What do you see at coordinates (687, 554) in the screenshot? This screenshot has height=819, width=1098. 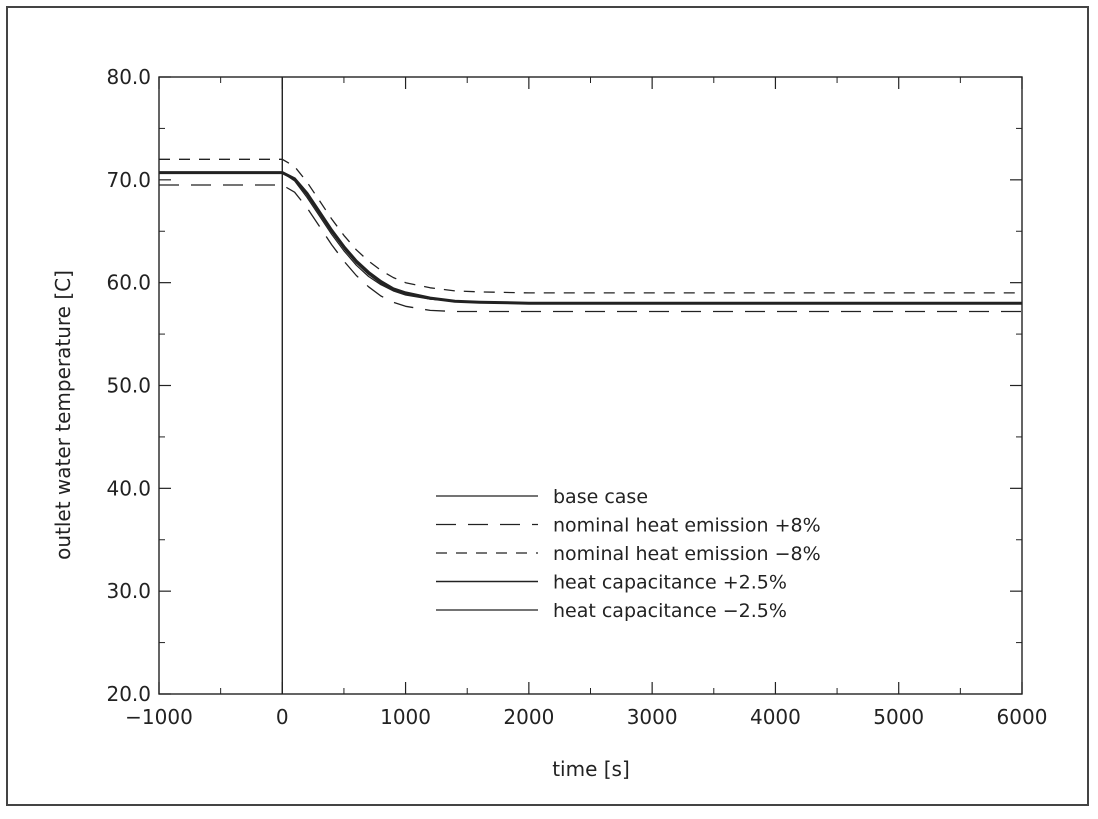 I see `legend-label-3: nominal heat emission −8%` at bounding box center [687, 554].